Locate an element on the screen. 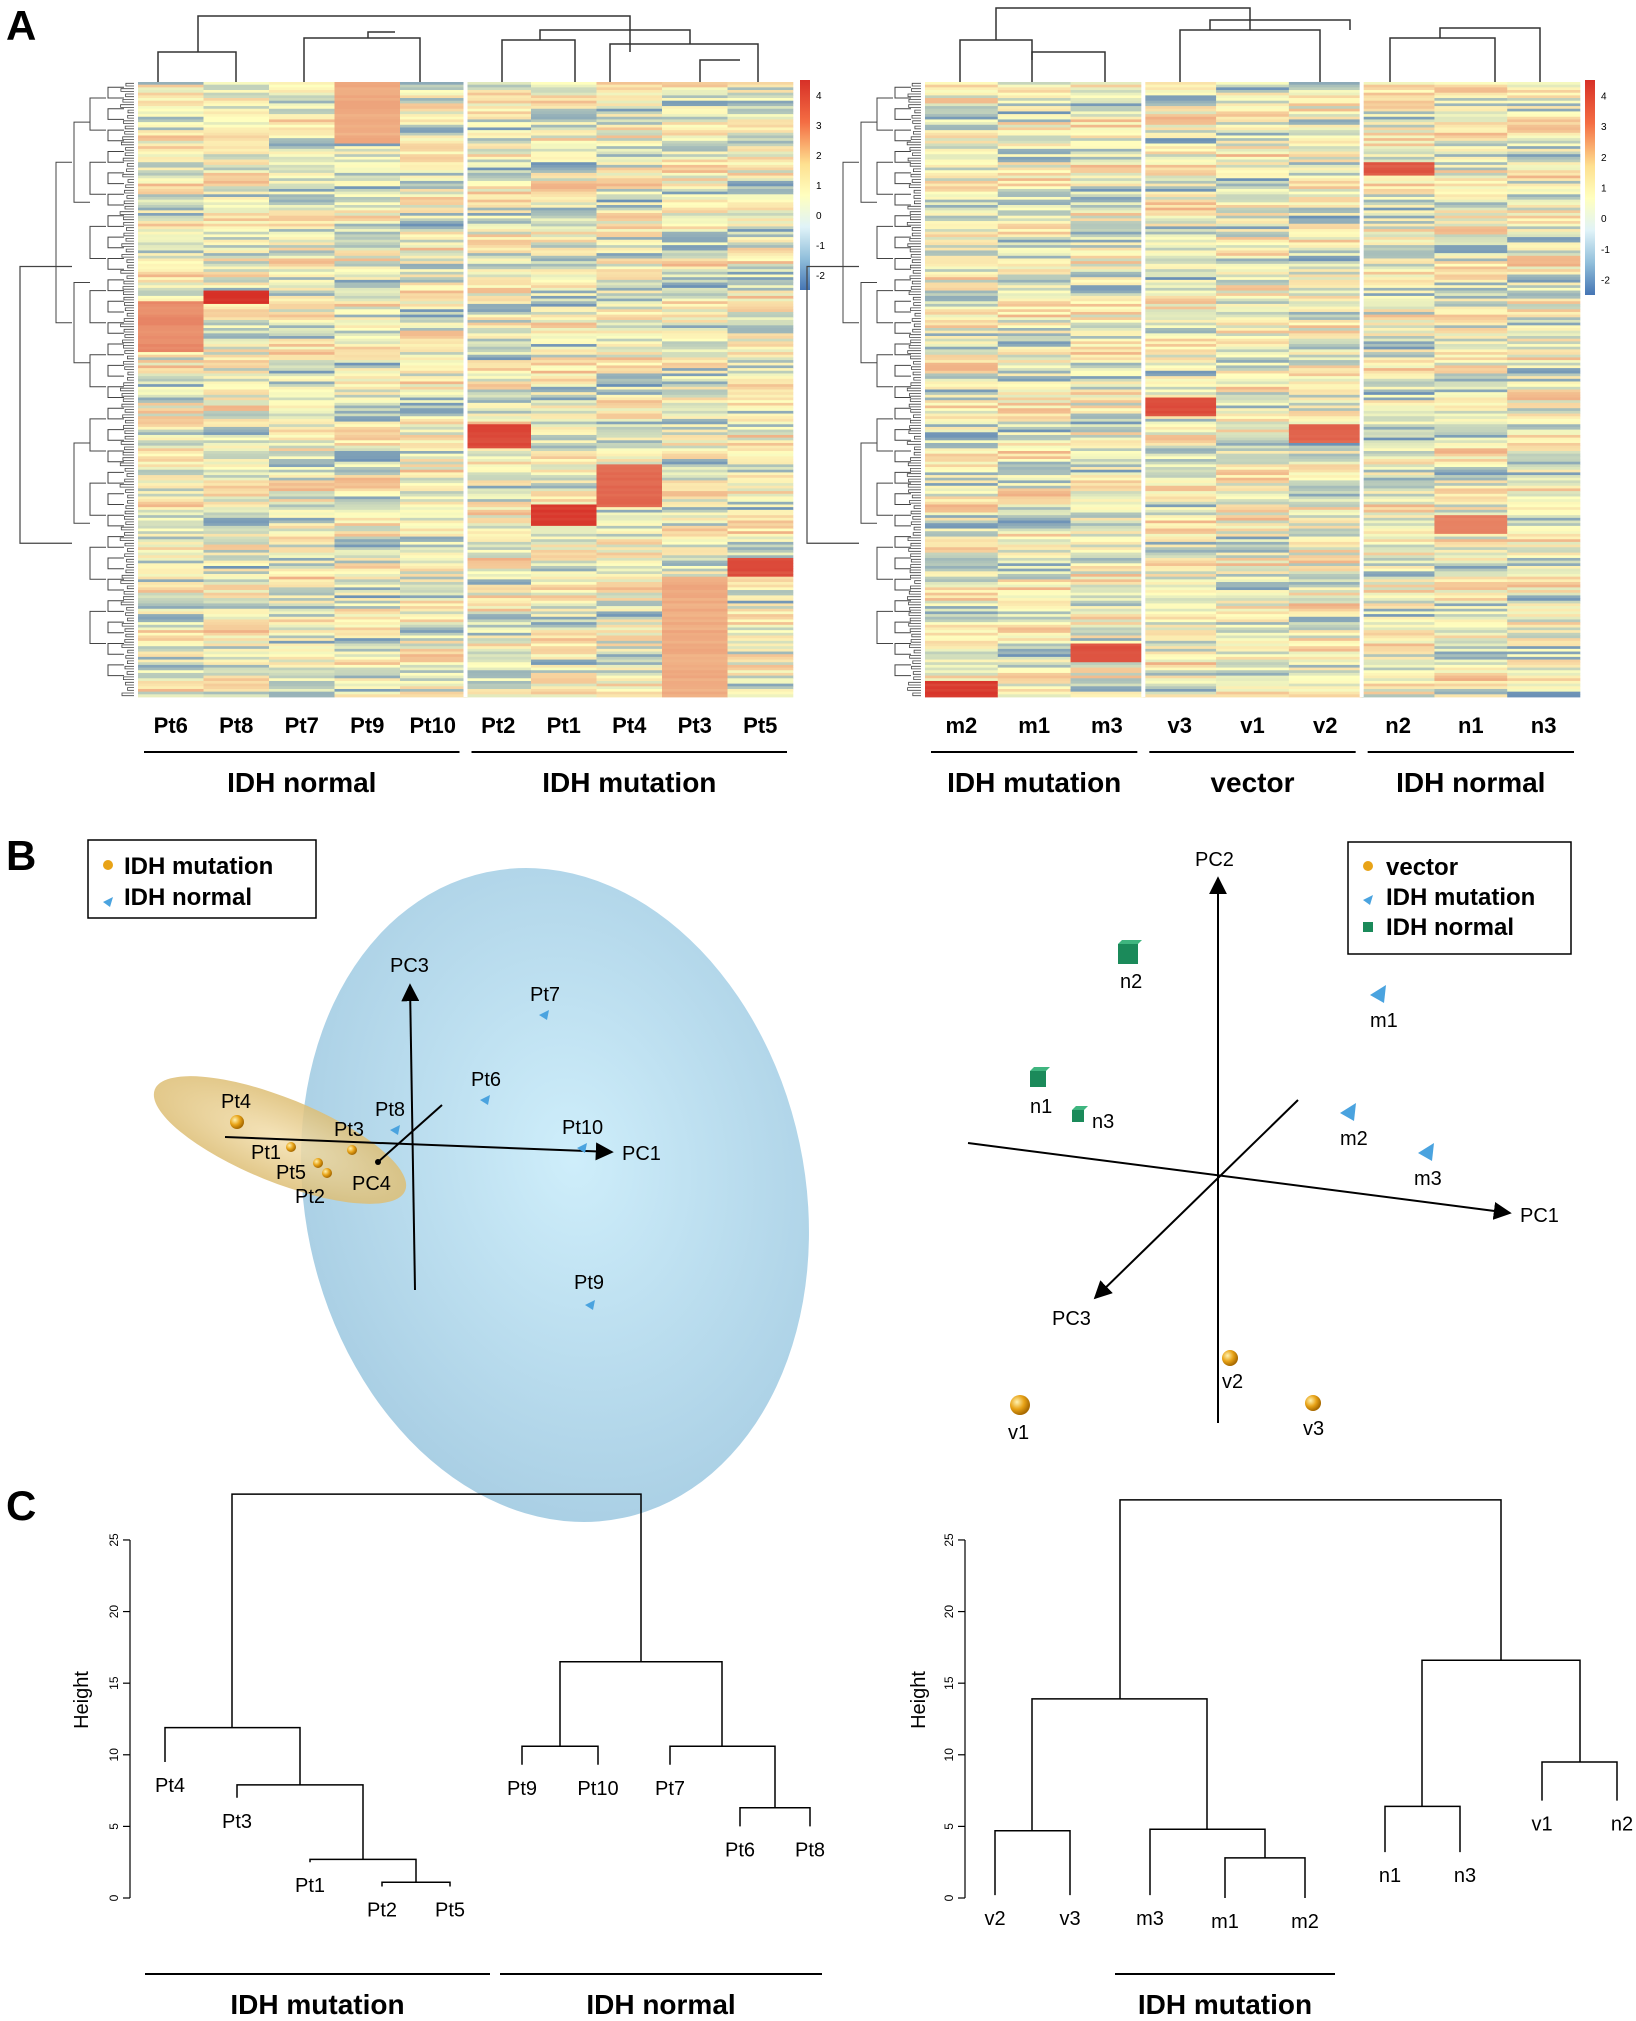  data-point-circle is located at coordinates (318, 1163).